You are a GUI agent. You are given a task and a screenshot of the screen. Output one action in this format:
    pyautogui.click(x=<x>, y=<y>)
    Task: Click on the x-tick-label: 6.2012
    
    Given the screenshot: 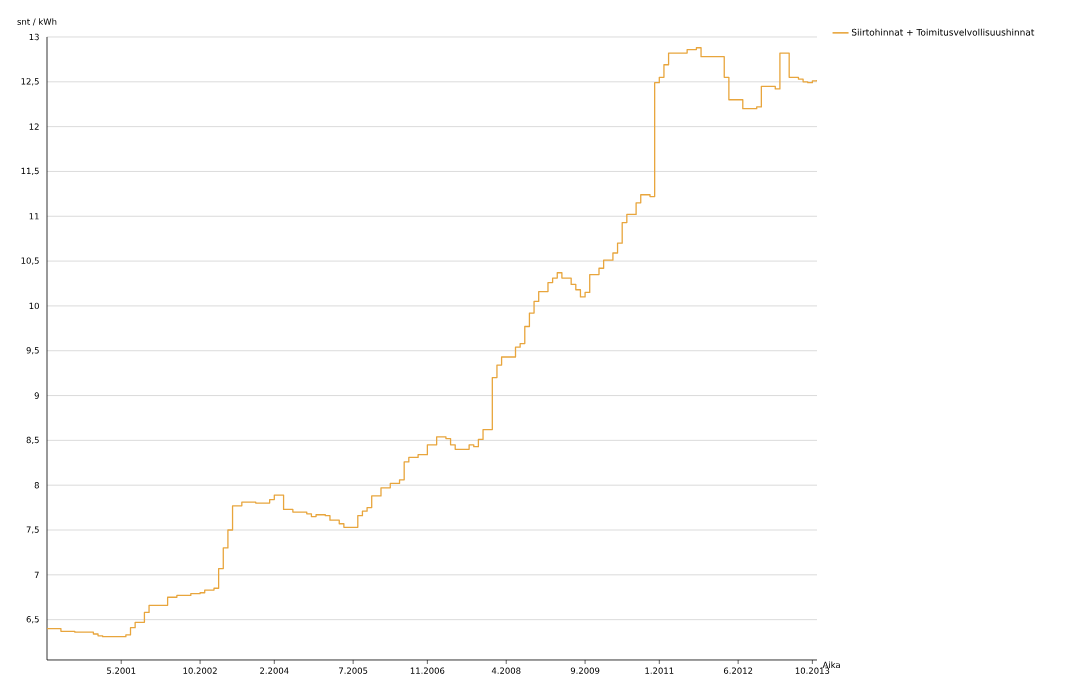 What is the action you would take?
    pyautogui.click(x=738, y=670)
    